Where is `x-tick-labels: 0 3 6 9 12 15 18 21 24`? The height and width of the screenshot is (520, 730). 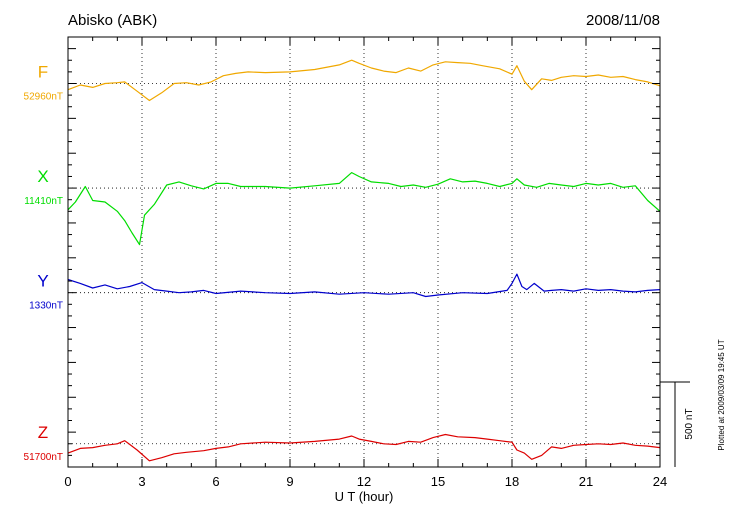 x-tick-labels: 0 3 6 9 12 15 18 21 24 is located at coordinates (365, 481).